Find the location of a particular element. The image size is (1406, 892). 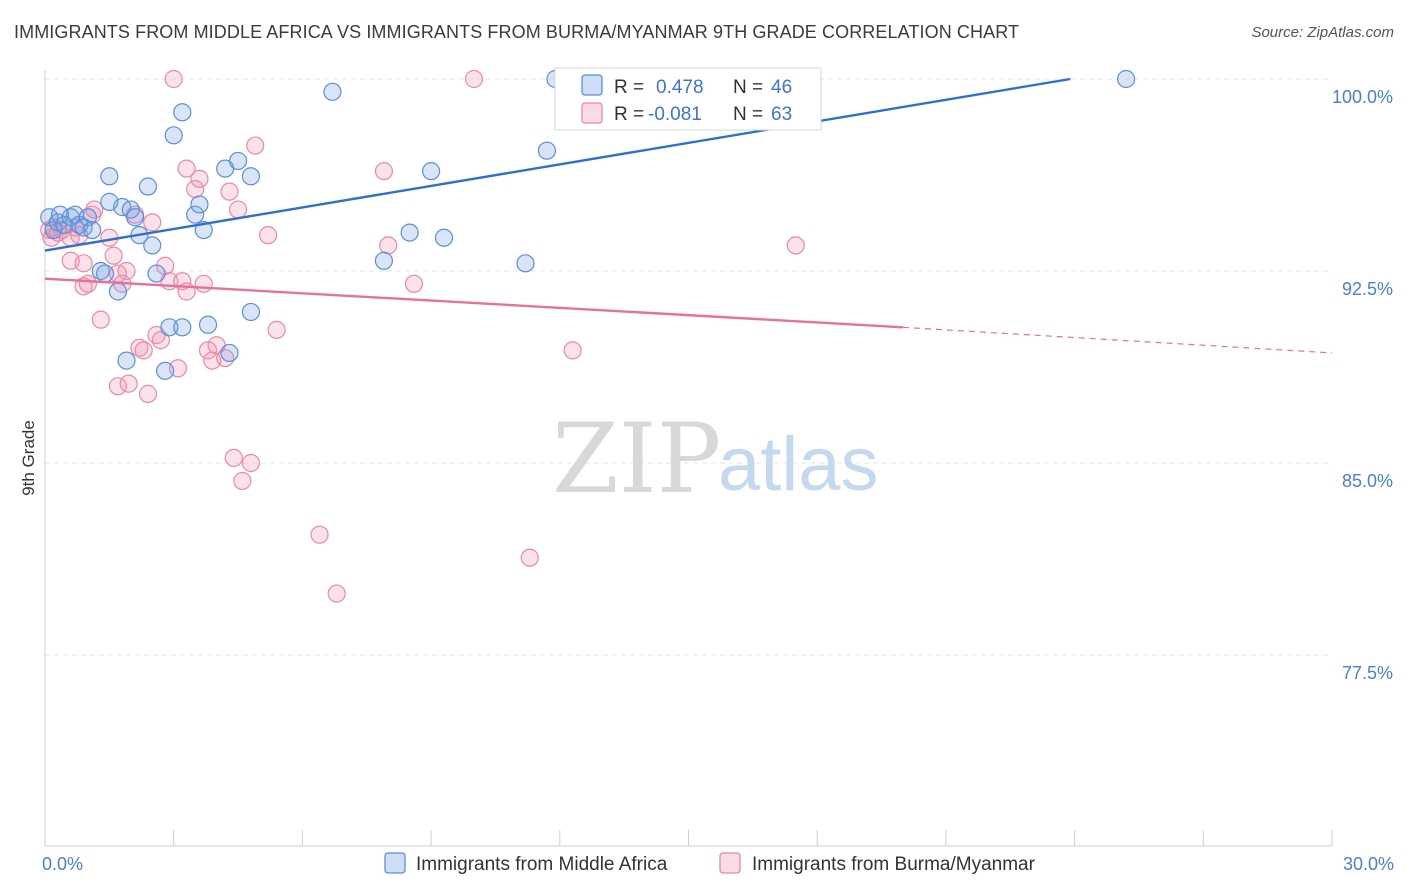

stats-pink-r-value: -0.081 is located at coordinates (675, 114).